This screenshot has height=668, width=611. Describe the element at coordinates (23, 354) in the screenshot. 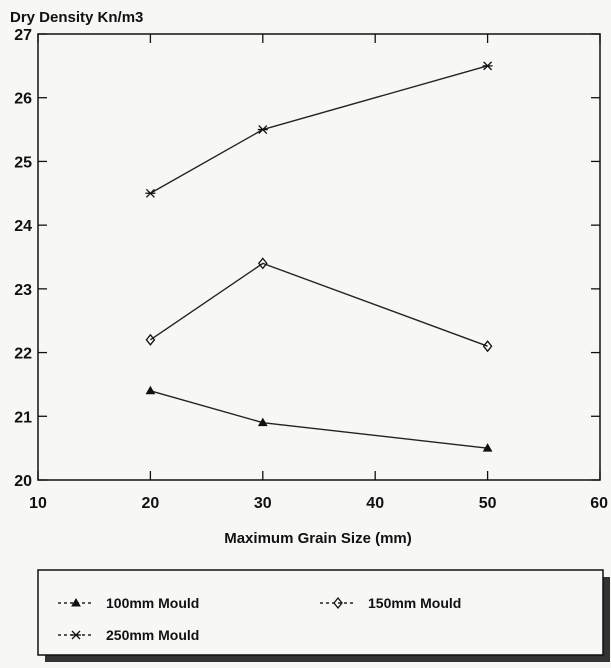

I see `y-tick-label: 22` at that location.